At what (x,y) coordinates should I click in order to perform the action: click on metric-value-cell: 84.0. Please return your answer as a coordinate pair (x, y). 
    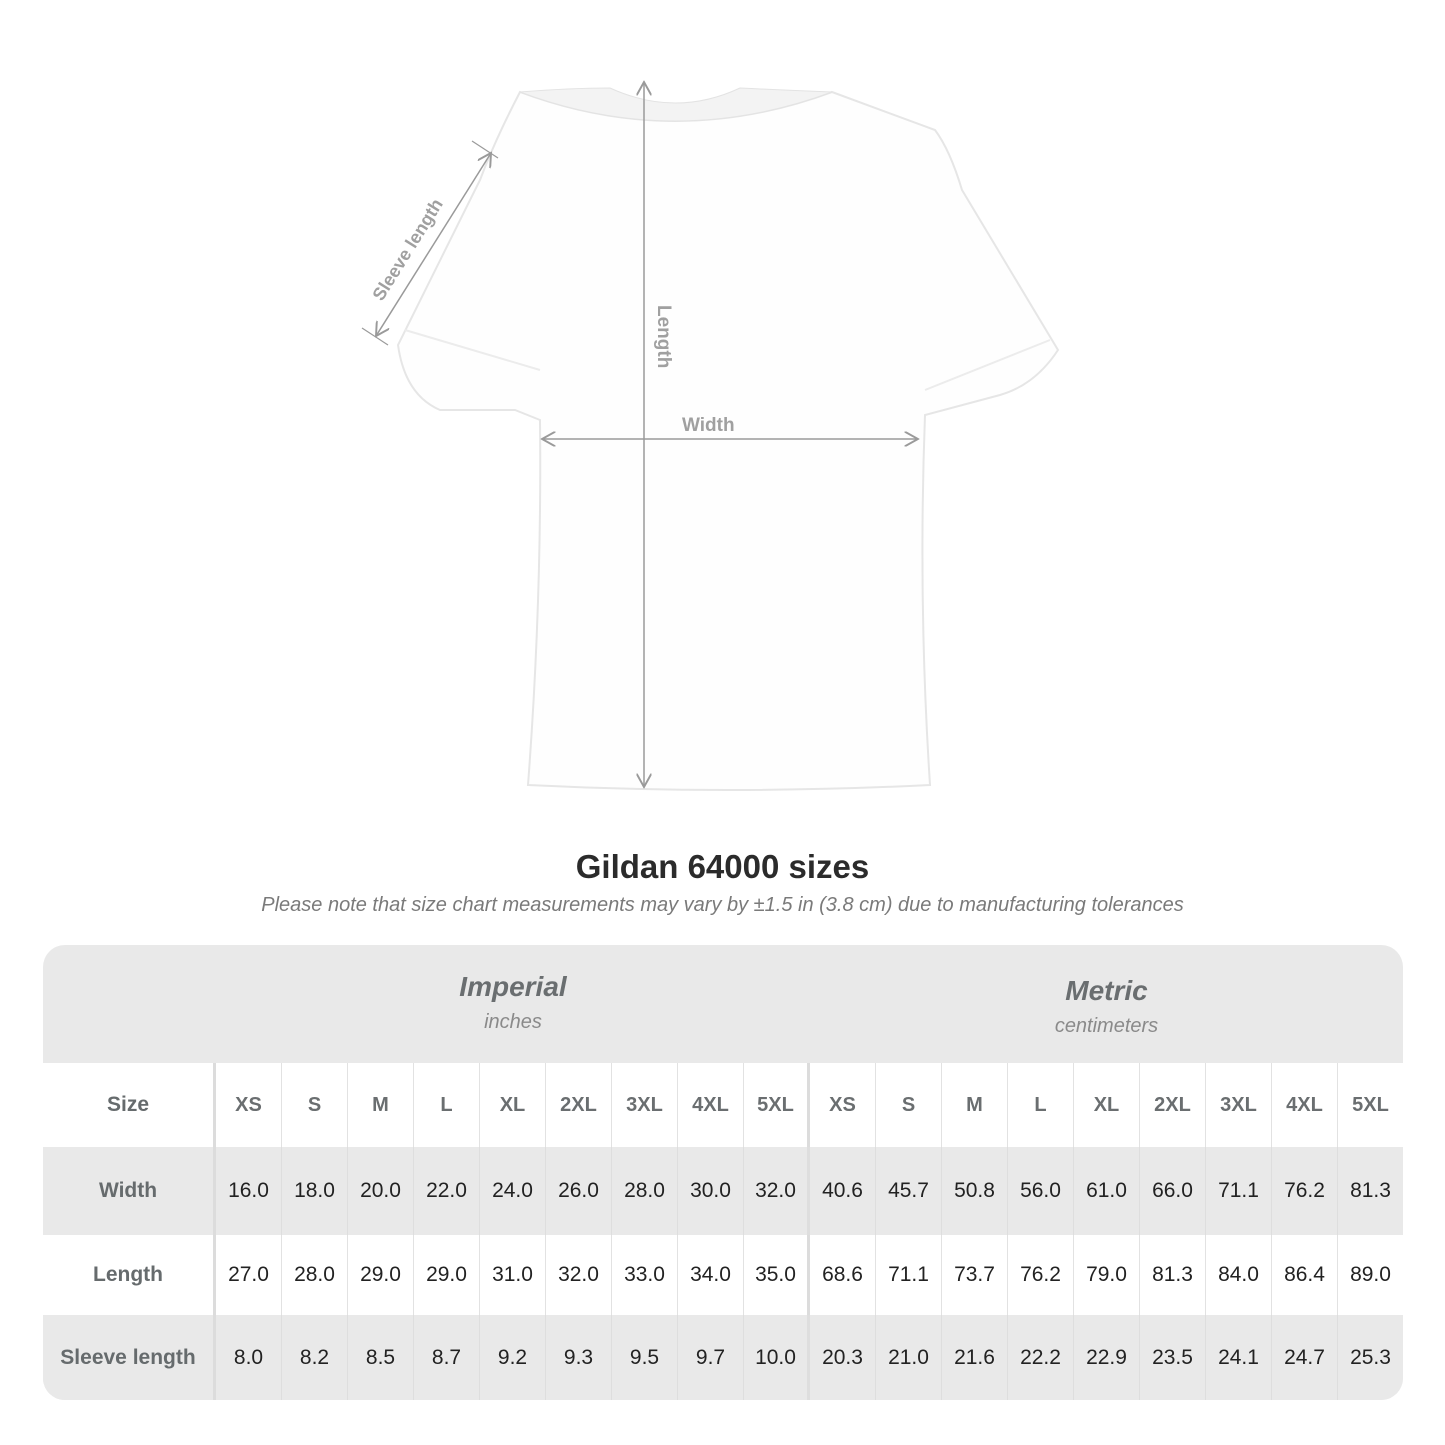
    Looking at the image, I should click on (1239, 1275).